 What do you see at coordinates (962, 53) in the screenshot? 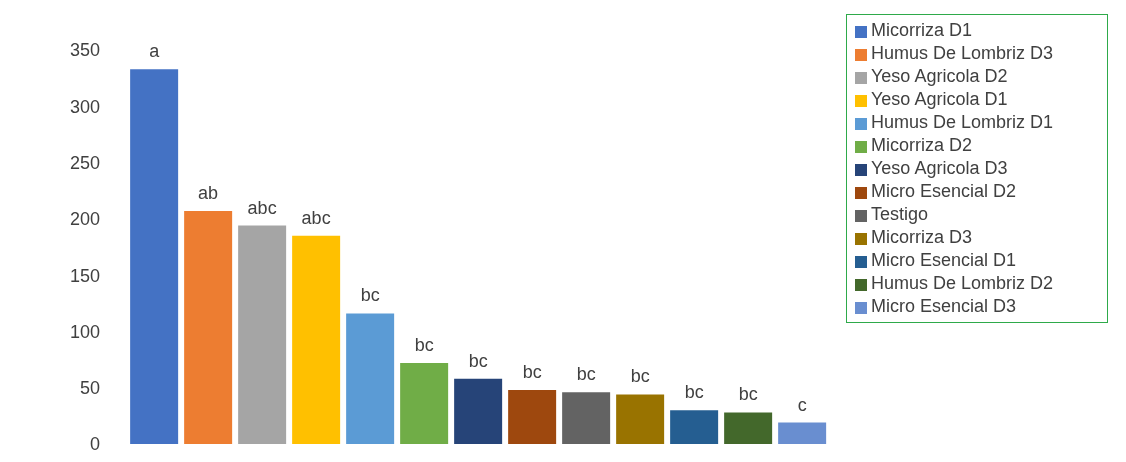
I see `legend-label: Humus De Lombriz D3` at bounding box center [962, 53].